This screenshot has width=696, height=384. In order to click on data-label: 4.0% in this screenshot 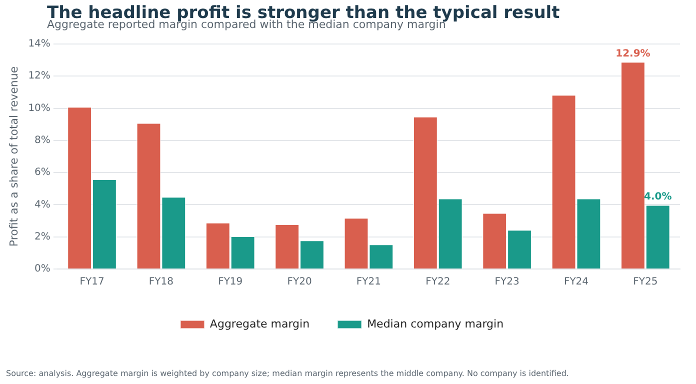, I will do `click(658, 196)`.